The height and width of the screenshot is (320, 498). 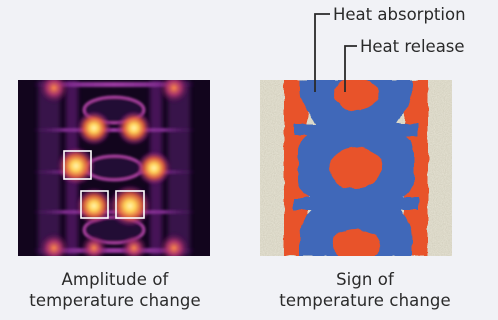 What do you see at coordinates (399, 14) in the screenshot?
I see `callout-heat-absorption: Heat absorption` at bounding box center [399, 14].